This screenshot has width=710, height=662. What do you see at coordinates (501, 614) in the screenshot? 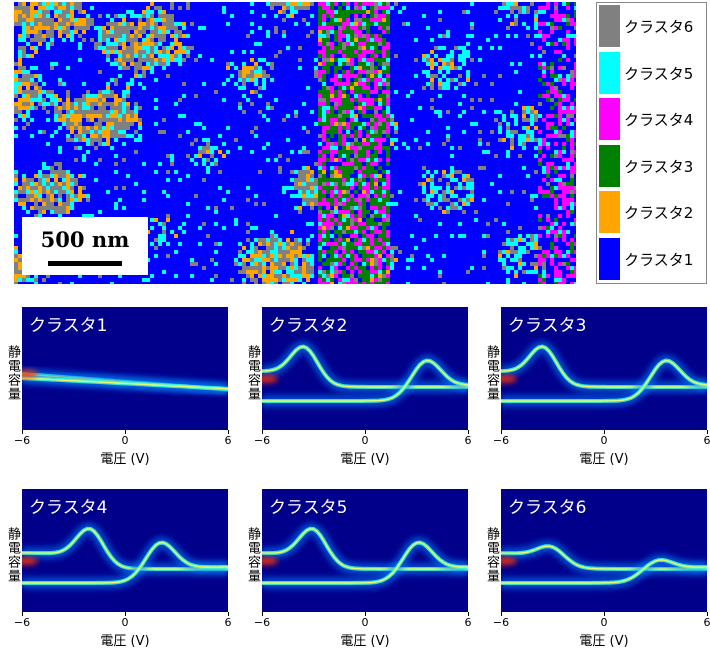
I see `x-tick-mark` at bounding box center [501, 614].